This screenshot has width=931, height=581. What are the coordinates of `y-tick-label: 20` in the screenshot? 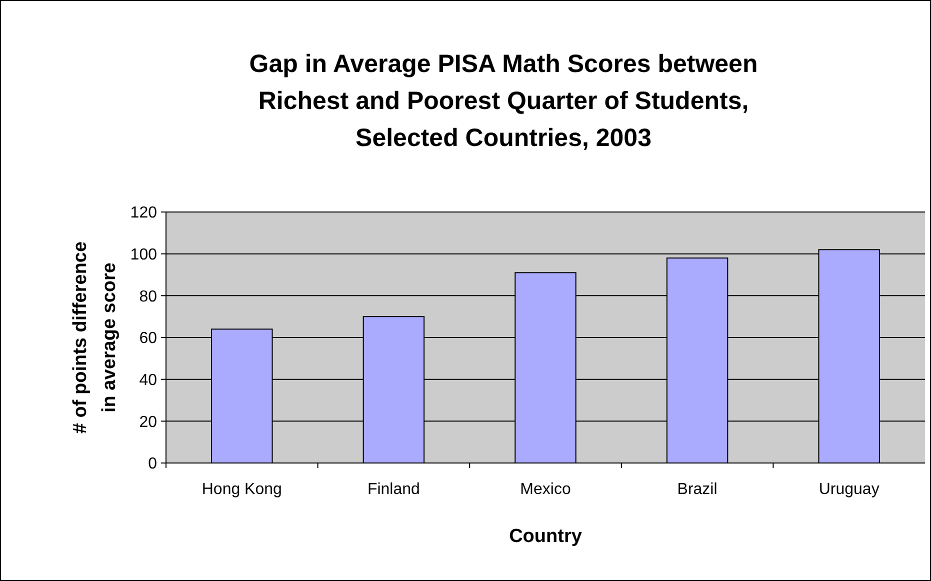 It's located at (148, 422).